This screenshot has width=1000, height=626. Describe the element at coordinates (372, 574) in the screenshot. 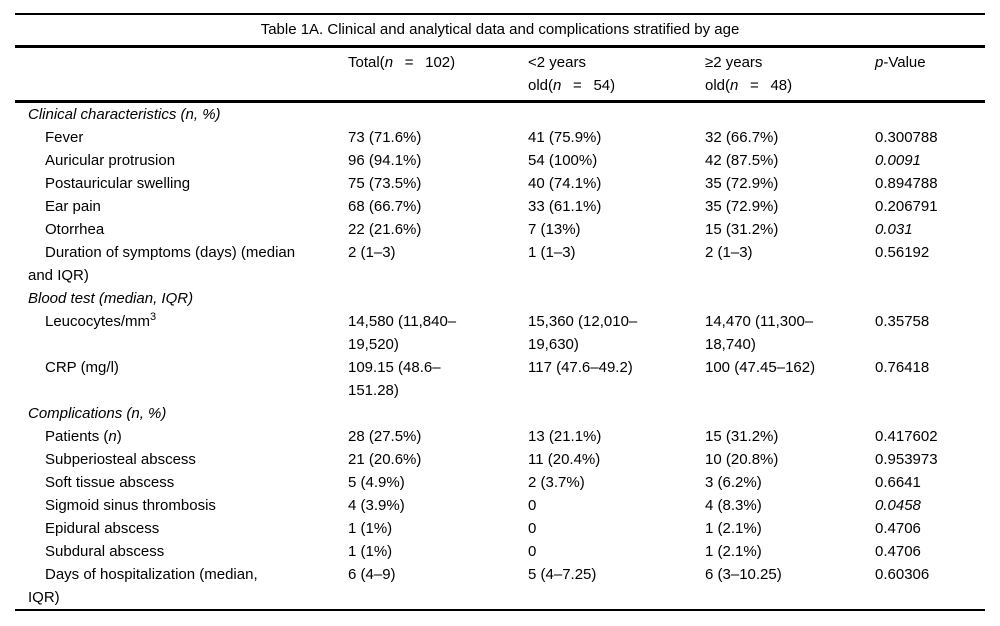

I see `cell-total: 6 (4–9)` at that location.